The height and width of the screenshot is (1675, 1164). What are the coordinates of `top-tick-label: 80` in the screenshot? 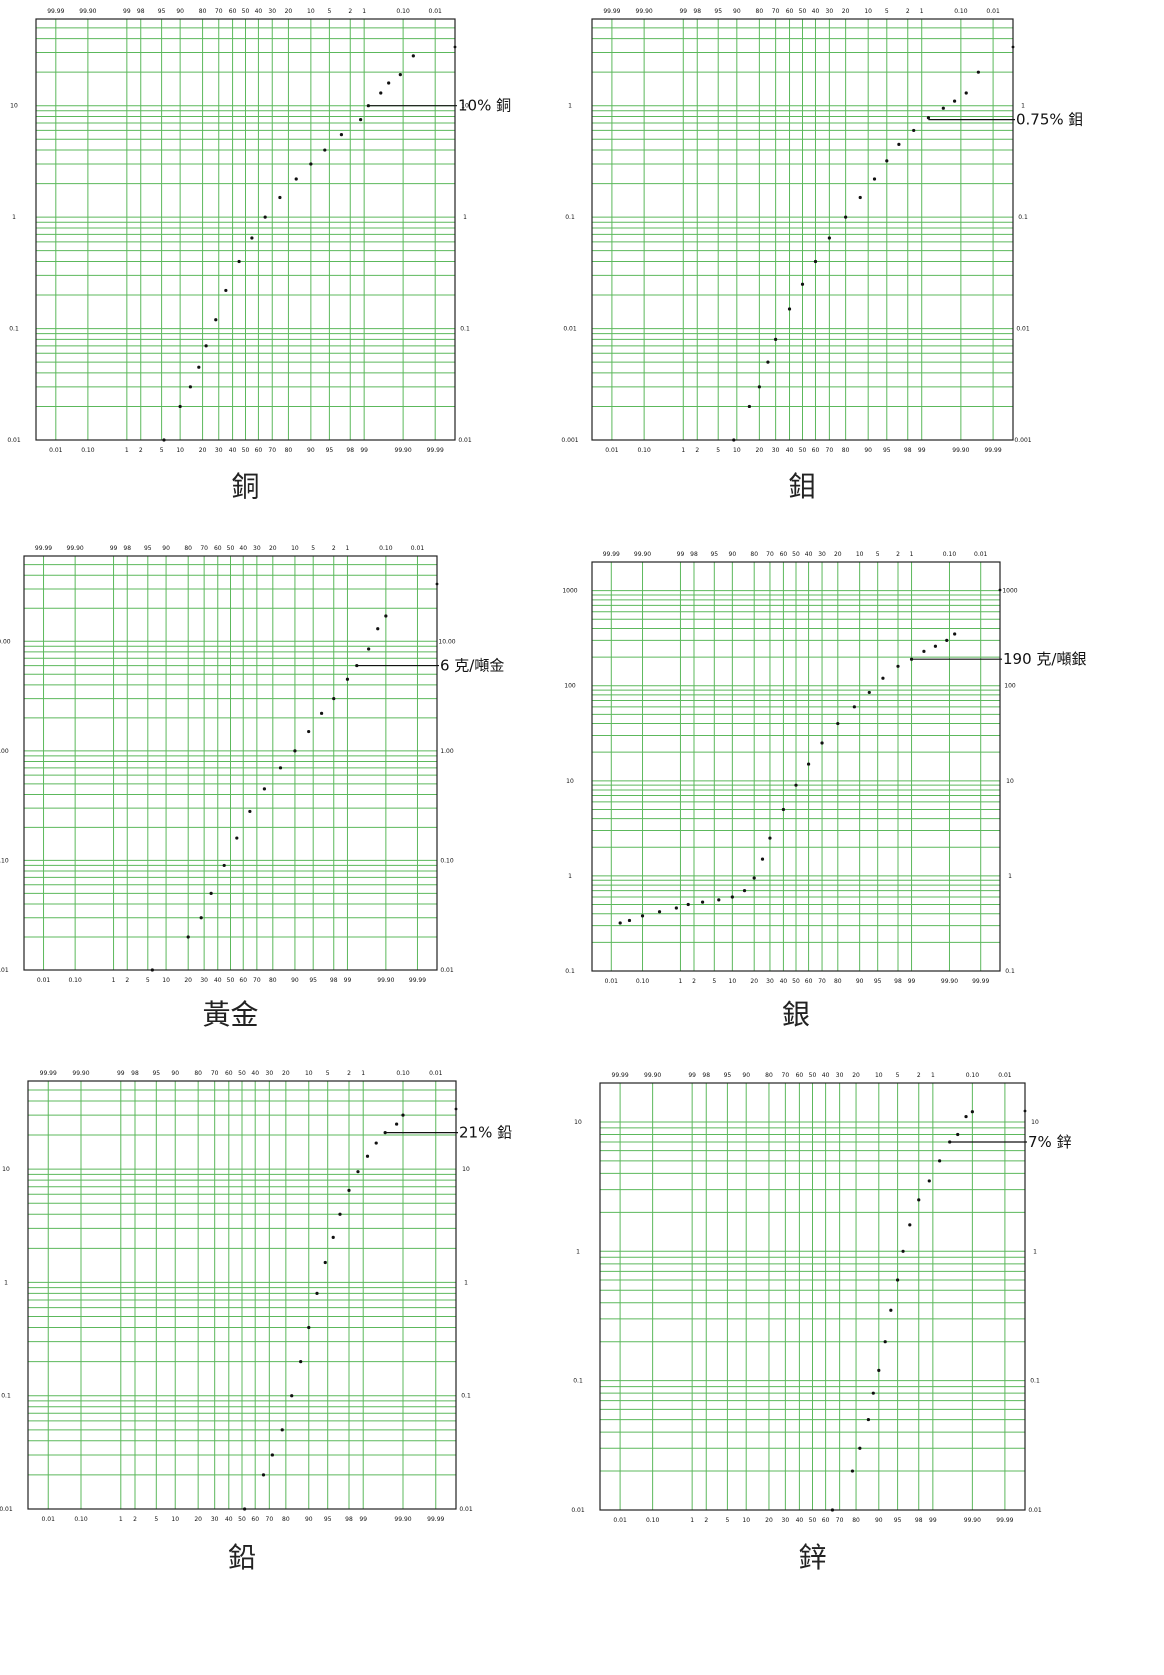 It's located at (769, 1075).